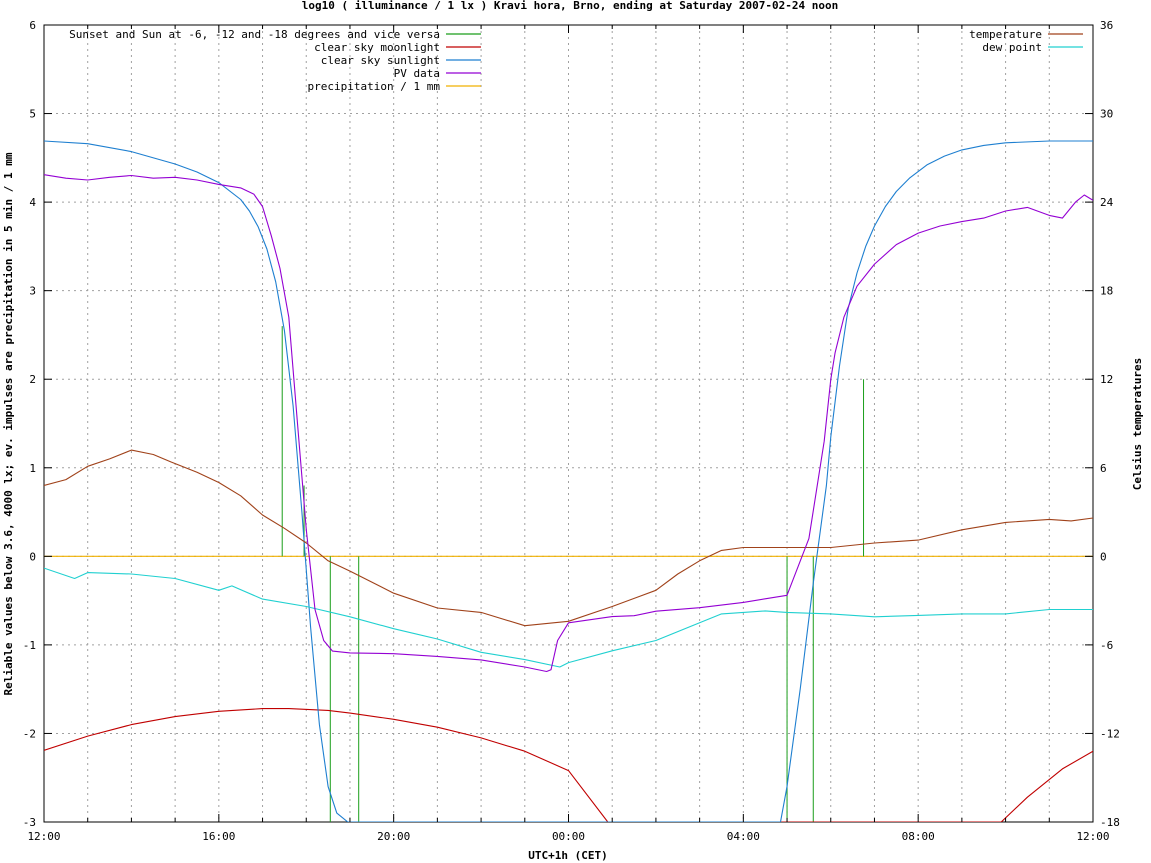 The height and width of the screenshot is (863, 1151). What do you see at coordinates (1005, 34) in the screenshot?
I see `legend-label: temperature` at bounding box center [1005, 34].